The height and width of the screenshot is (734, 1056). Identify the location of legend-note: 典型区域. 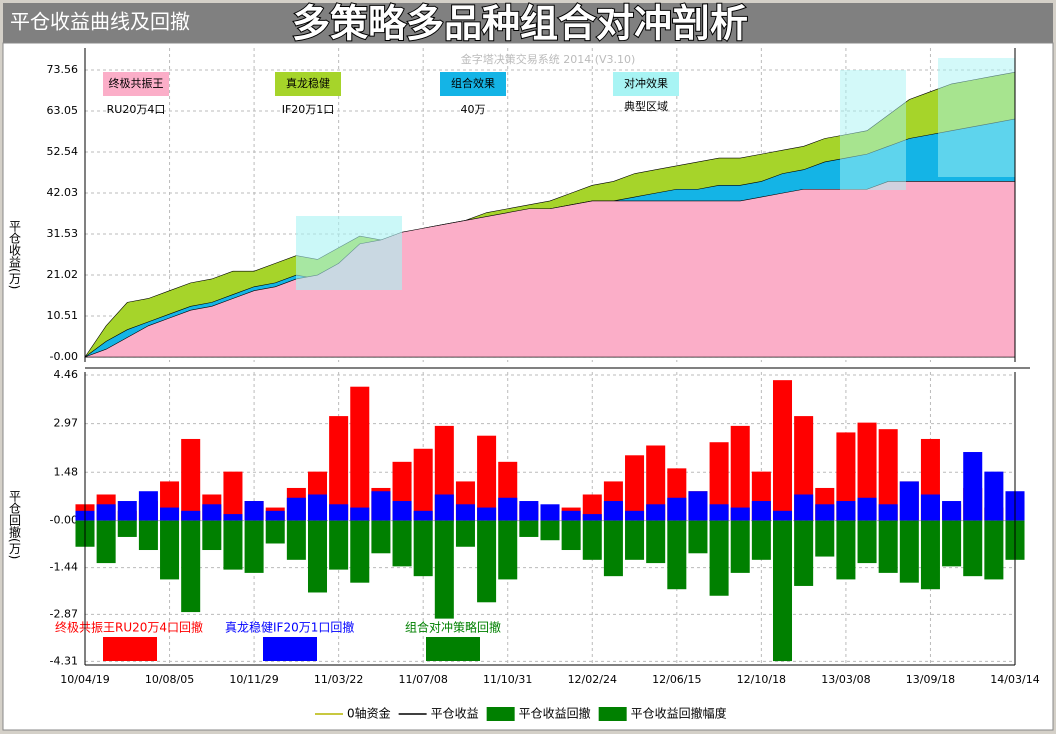
(646, 106).